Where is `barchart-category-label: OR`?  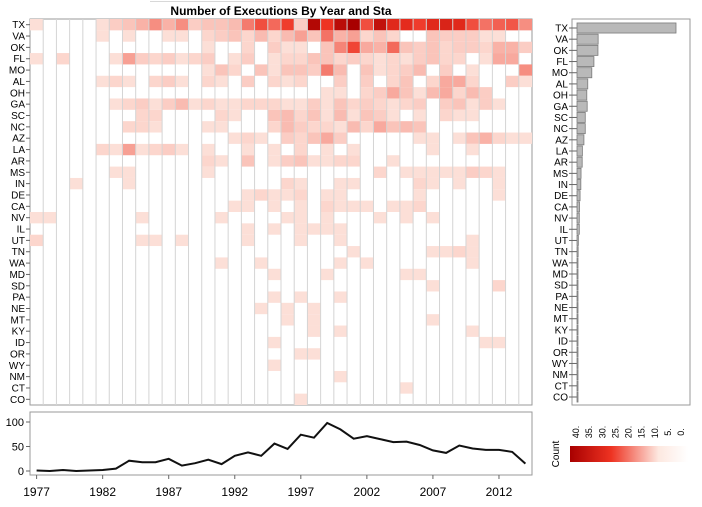 barchart-category-label: OR is located at coordinates (560, 353).